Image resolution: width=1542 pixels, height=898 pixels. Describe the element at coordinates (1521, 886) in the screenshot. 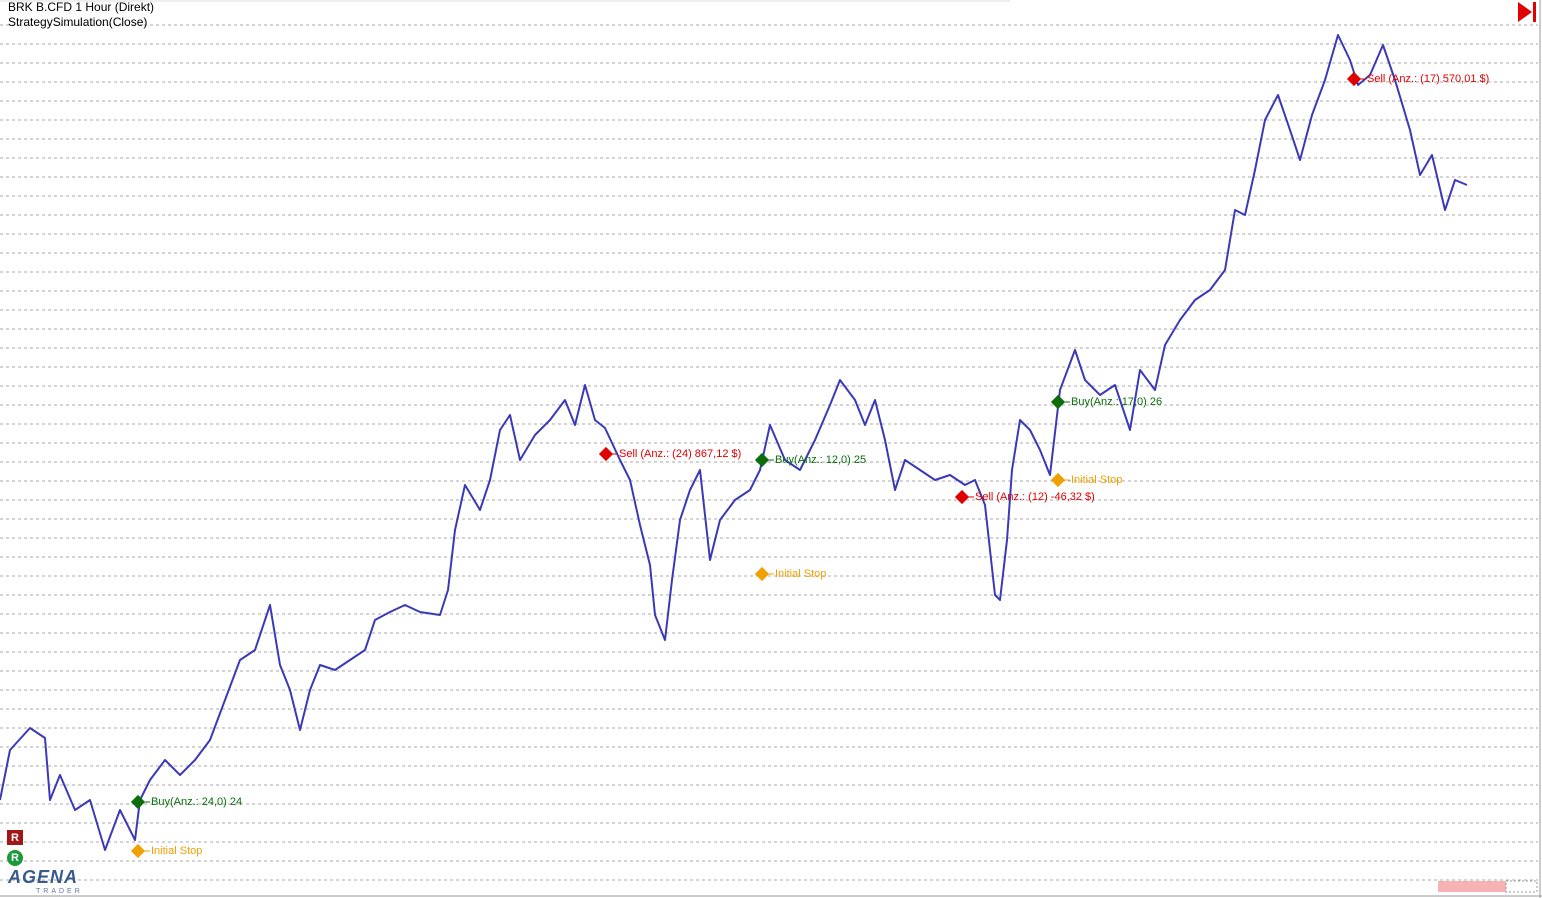

I see `scroll-track` at that location.